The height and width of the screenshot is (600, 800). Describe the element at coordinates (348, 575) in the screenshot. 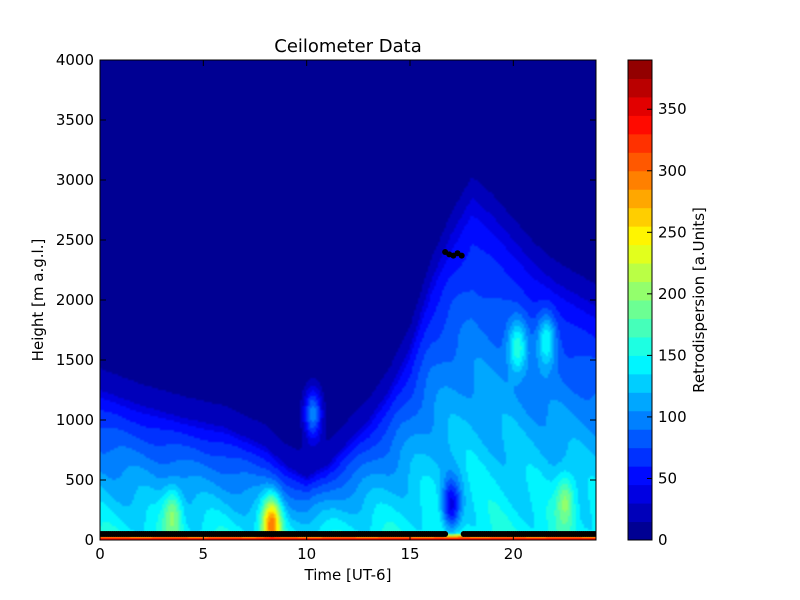

I see `x-axis-label: Time [UT-6]` at that location.